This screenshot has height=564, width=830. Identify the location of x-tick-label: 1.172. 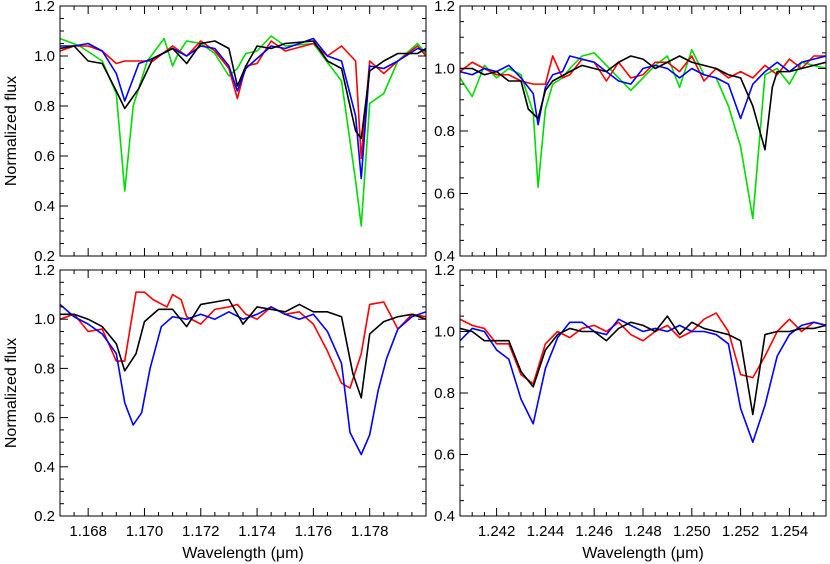
(201, 531).